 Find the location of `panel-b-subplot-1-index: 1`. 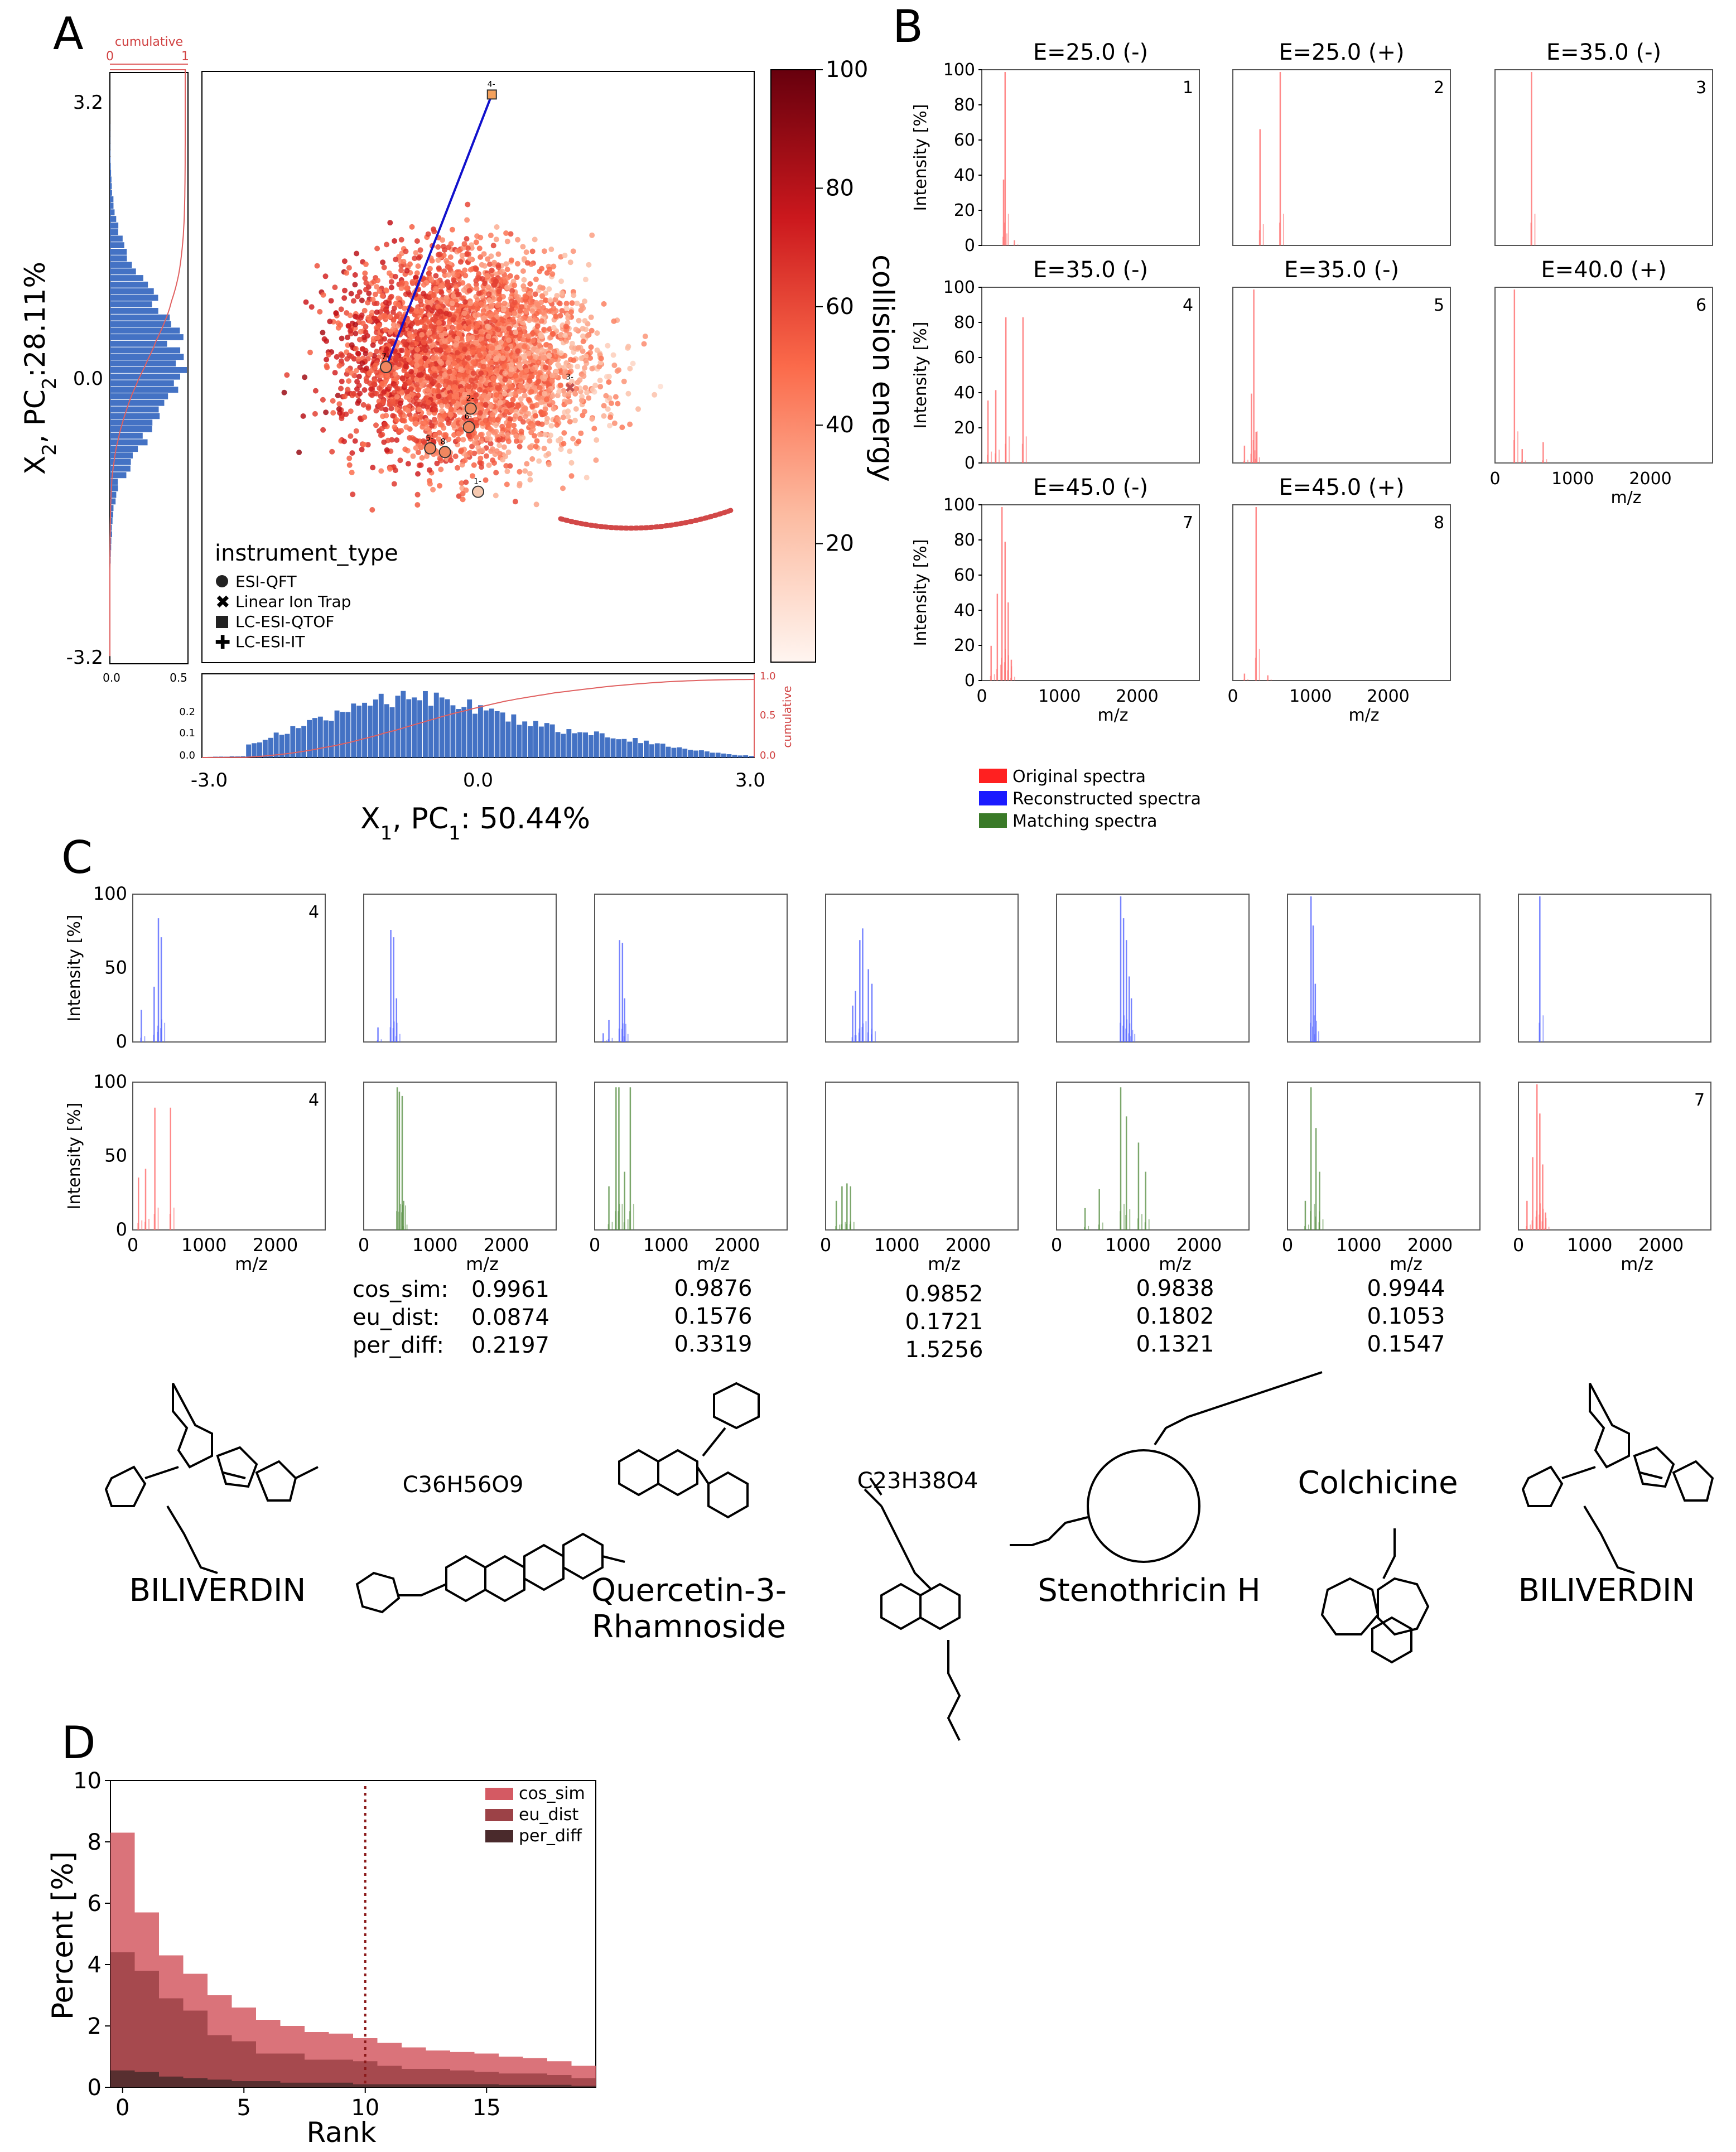

panel-b-subplot-1-index: 1 is located at coordinates (1188, 88).